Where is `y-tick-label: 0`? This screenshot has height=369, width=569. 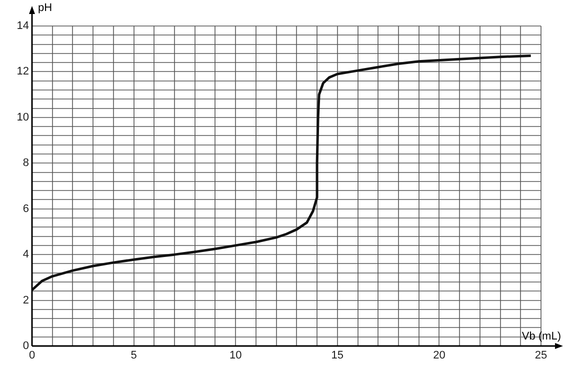
y-tick-label: 0 is located at coordinates (25, 346).